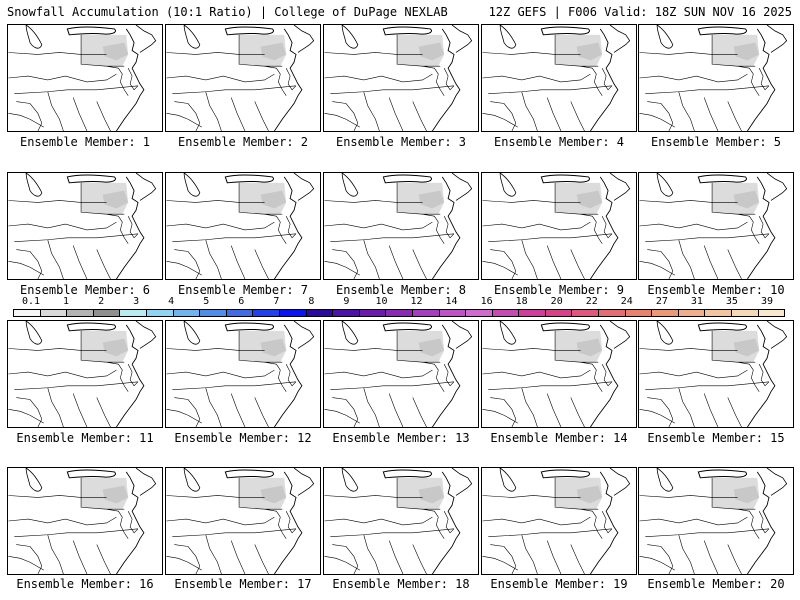  Describe the element at coordinates (206, 301) in the screenshot. I see `colorbar-tick-label: 5` at that location.